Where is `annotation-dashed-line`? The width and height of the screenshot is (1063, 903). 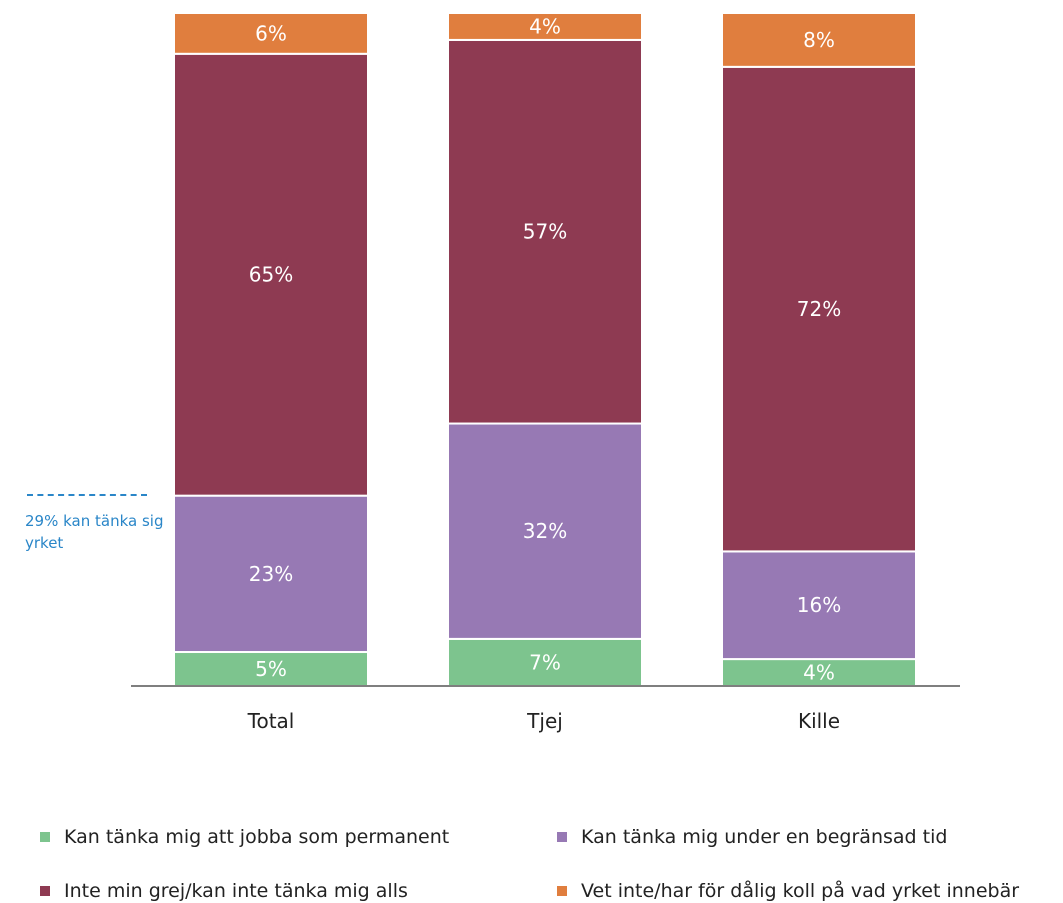 annotation-dashed-line is located at coordinates (87, 495).